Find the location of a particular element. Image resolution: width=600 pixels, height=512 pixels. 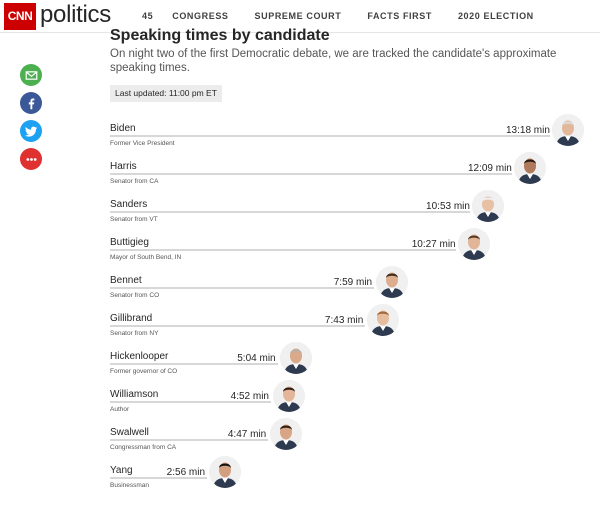

facebook-icon is located at coordinates (31, 103).